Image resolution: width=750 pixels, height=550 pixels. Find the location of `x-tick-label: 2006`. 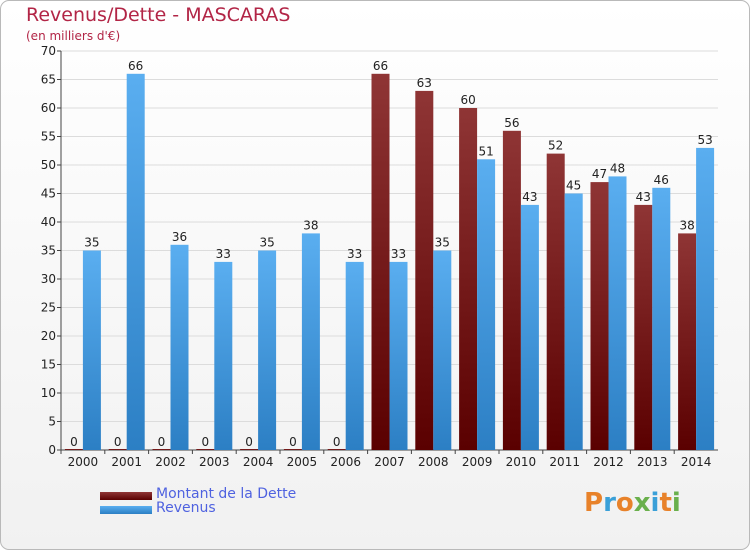

x-tick-label: 2006 is located at coordinates (345, 462).